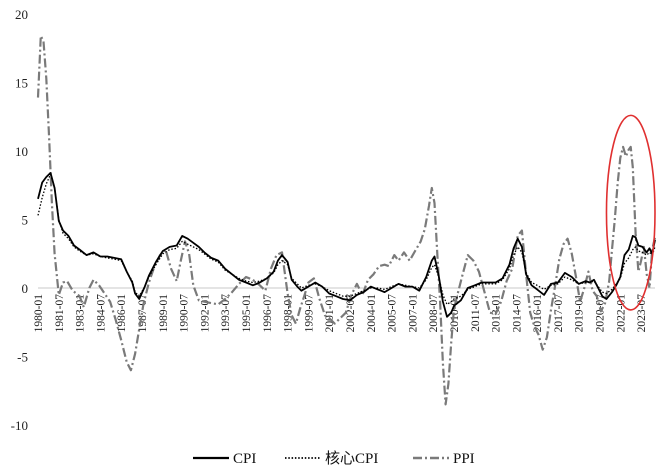 Image resolution: width=666 pixels, height=472 pixels. What do you see at coordinates (476, 313) in the screenshot?
I see `x-tick-label: 2011-07` at bounding box center [476, 313].